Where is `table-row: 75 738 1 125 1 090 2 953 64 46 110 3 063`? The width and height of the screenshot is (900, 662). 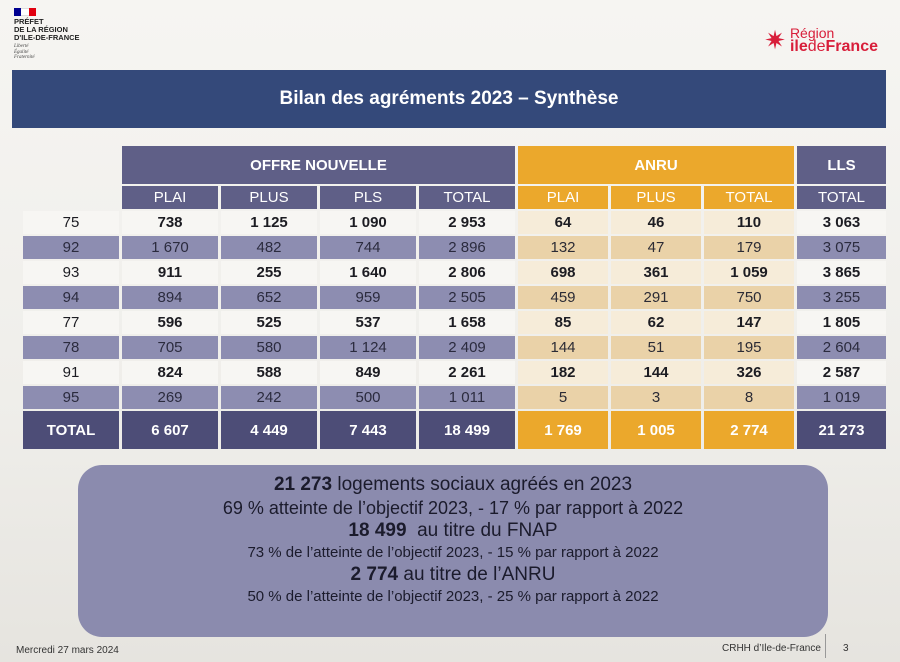 table-row: 75 738 1 125 1 090 2 953 64 46 110 3 063 is located at coordinates (454, 222).